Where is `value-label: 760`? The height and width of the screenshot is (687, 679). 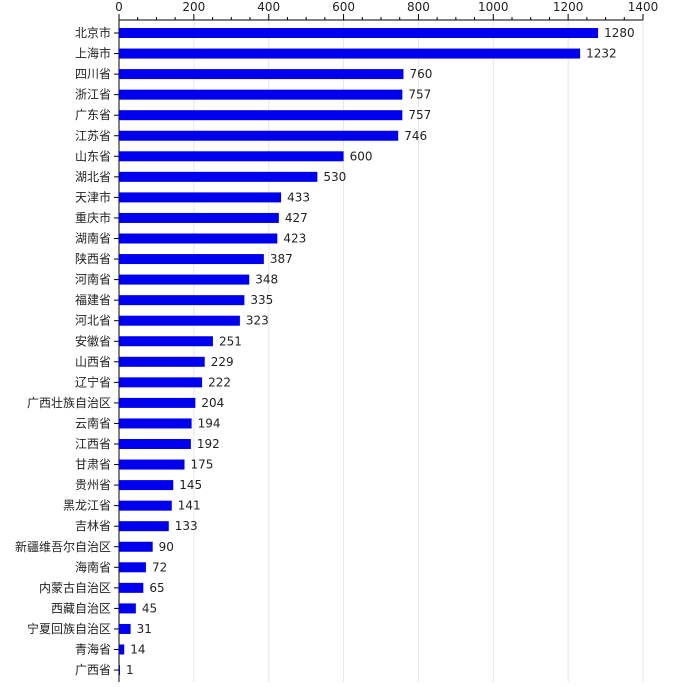 value-label: 760 is located at coordinates (420, 74).